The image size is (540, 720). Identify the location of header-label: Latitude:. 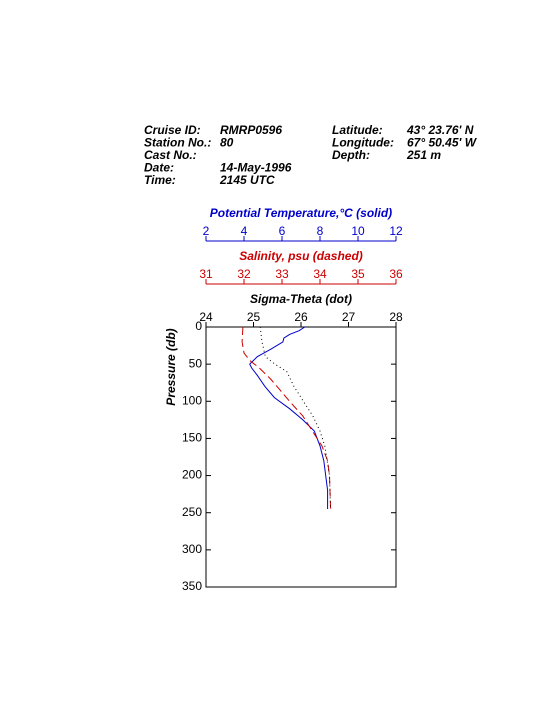
(357, 130).